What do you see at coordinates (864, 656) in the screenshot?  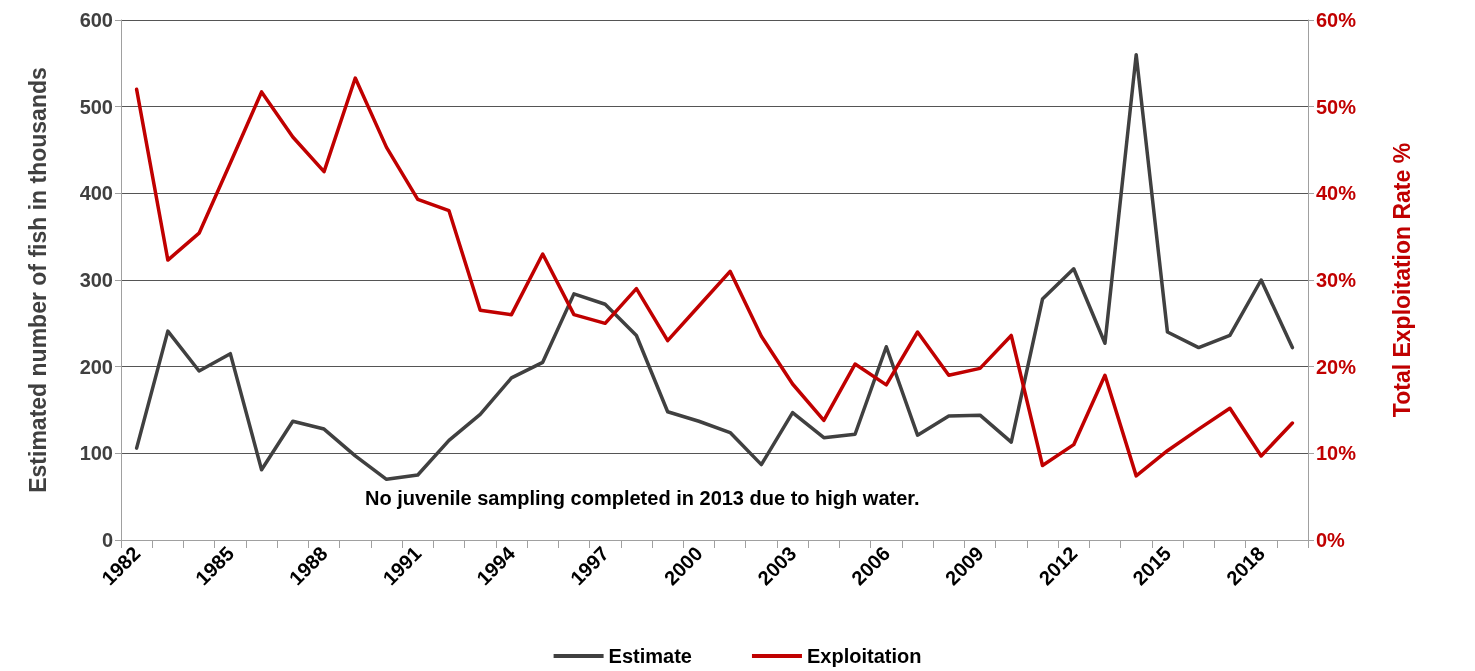 I see `legend-label: Exploitation` at bounding box center [864, 656].